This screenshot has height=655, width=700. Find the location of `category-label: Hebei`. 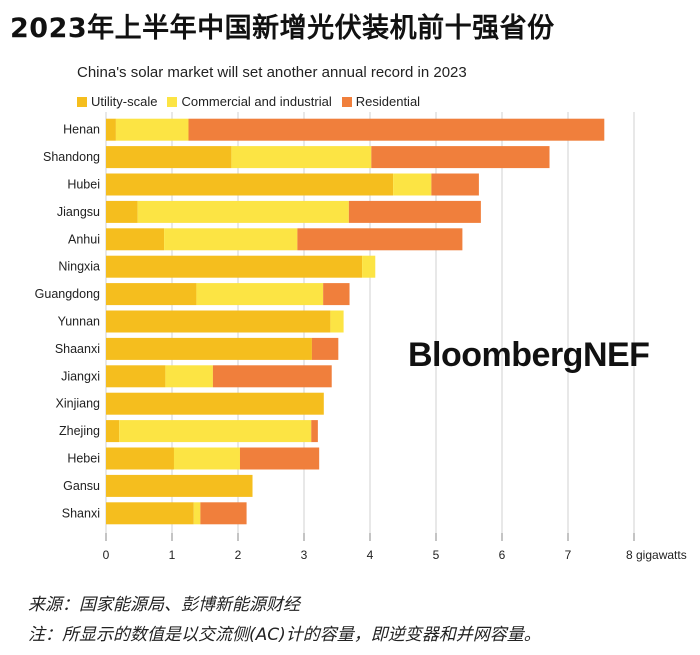

category-label: Hebei is located at coordinates (83, 459).